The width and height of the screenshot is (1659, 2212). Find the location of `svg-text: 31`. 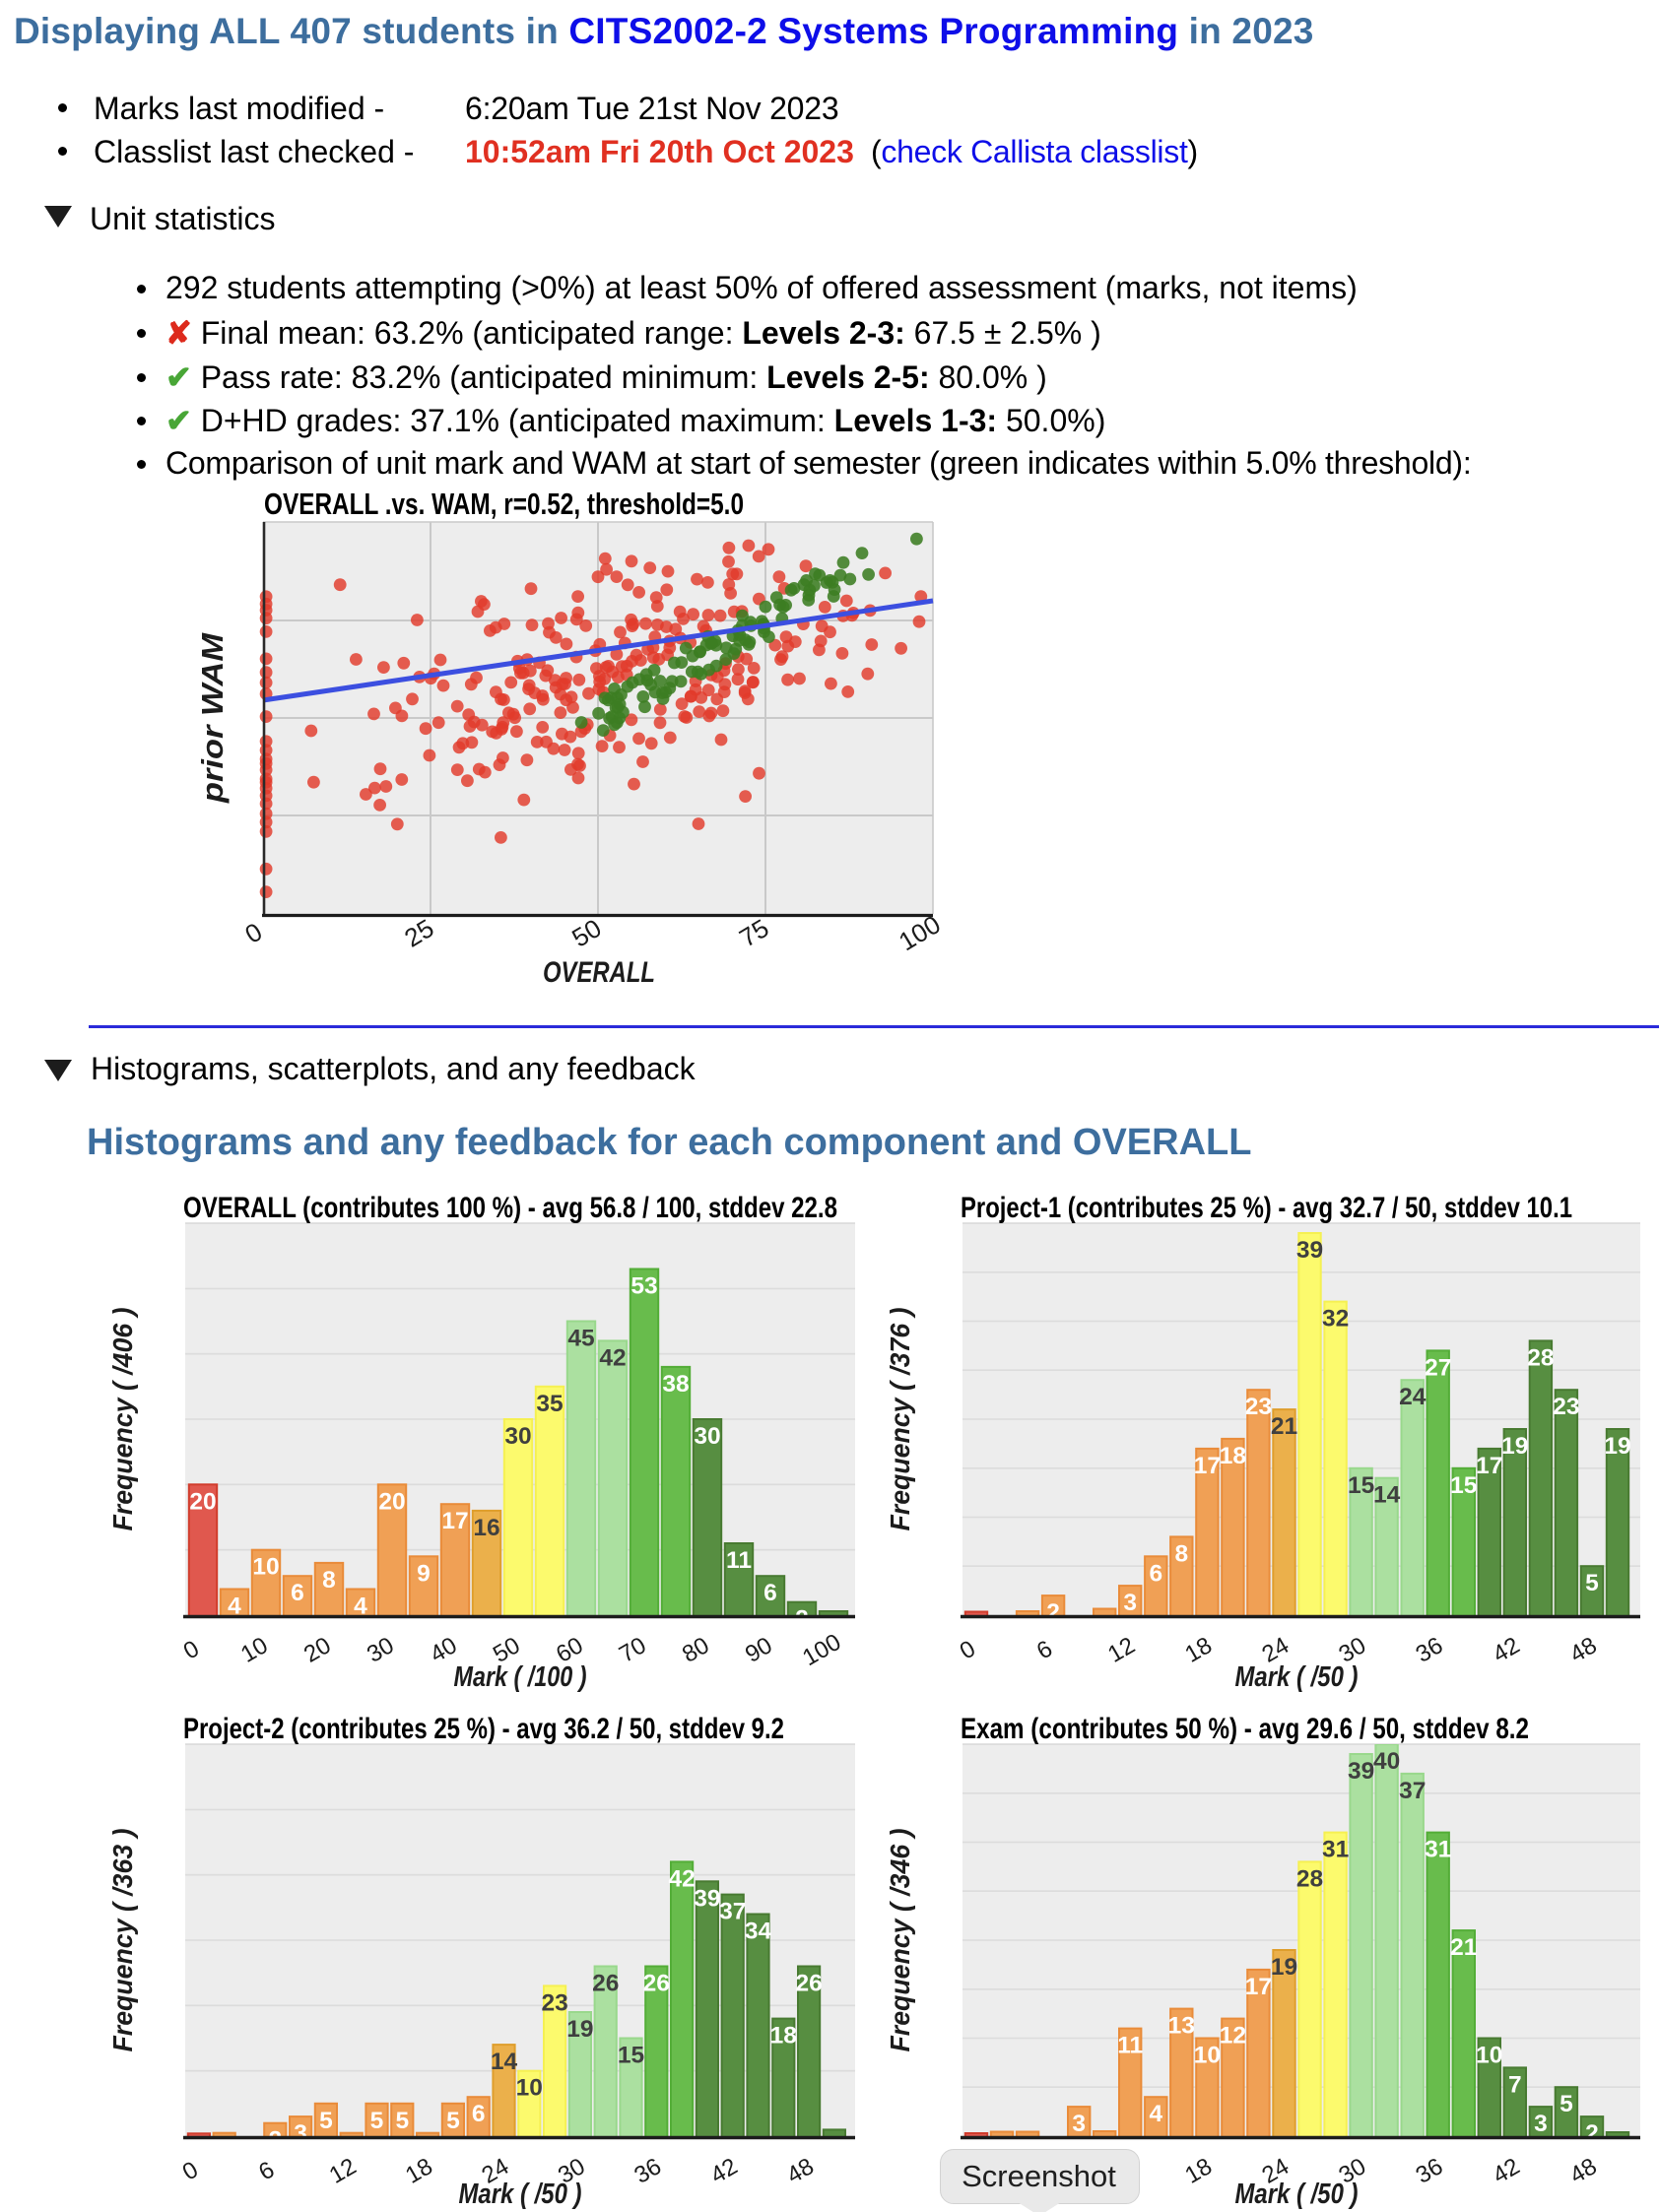

svg-text: 31 is located at coordinates (1438, 1850).